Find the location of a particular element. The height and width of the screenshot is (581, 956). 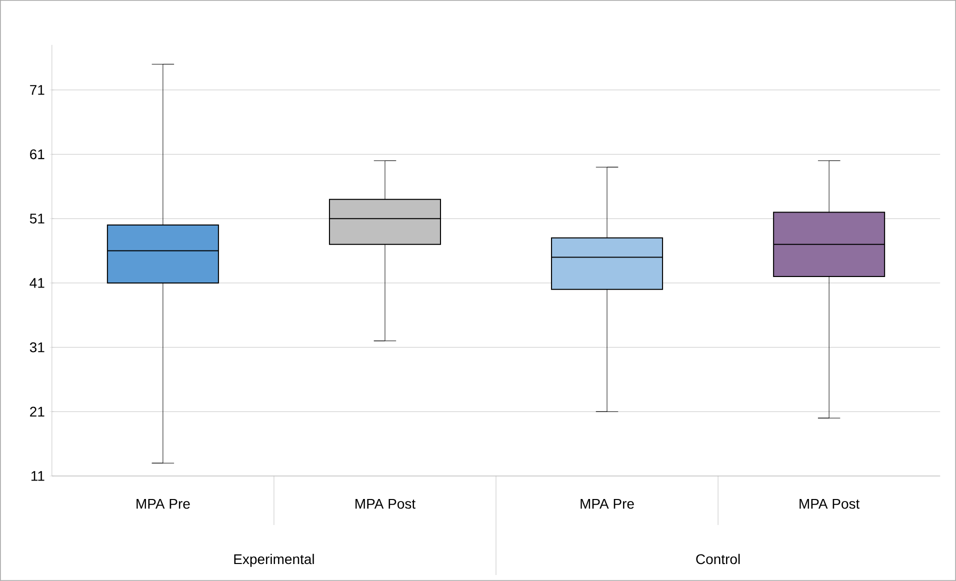

y-tick-label: 61 is located at coordinates (37, 154).